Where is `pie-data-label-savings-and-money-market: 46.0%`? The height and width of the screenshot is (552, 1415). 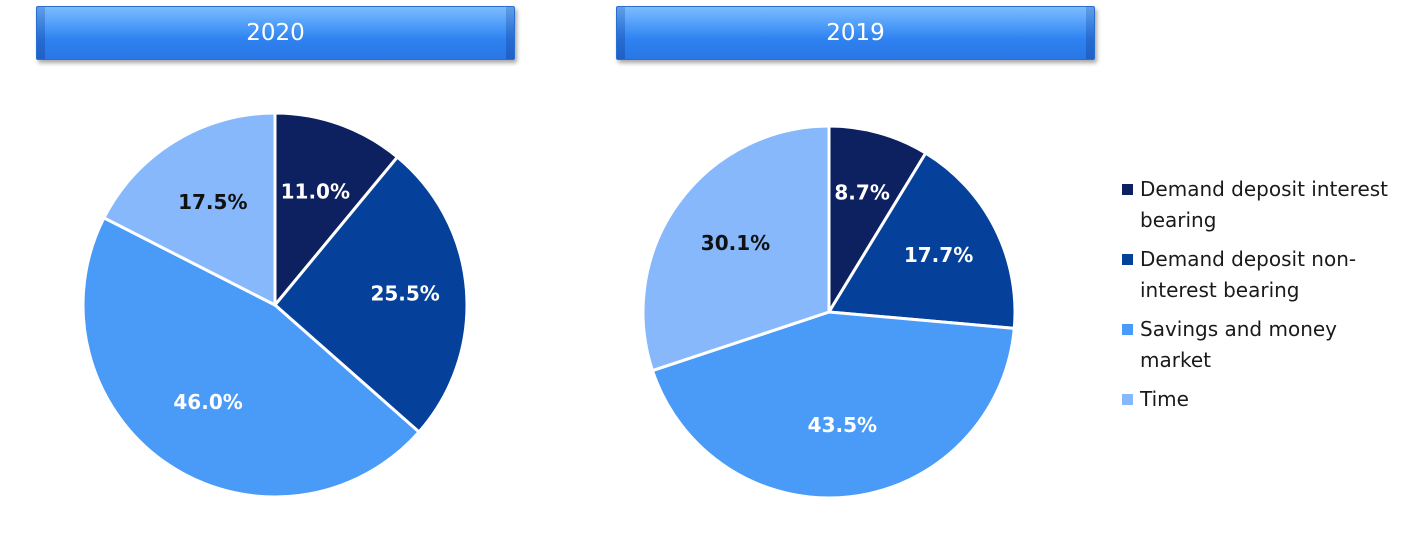 pie-data-label-savings-and-money-market: 46.0% is located at coordinates (207, 402).